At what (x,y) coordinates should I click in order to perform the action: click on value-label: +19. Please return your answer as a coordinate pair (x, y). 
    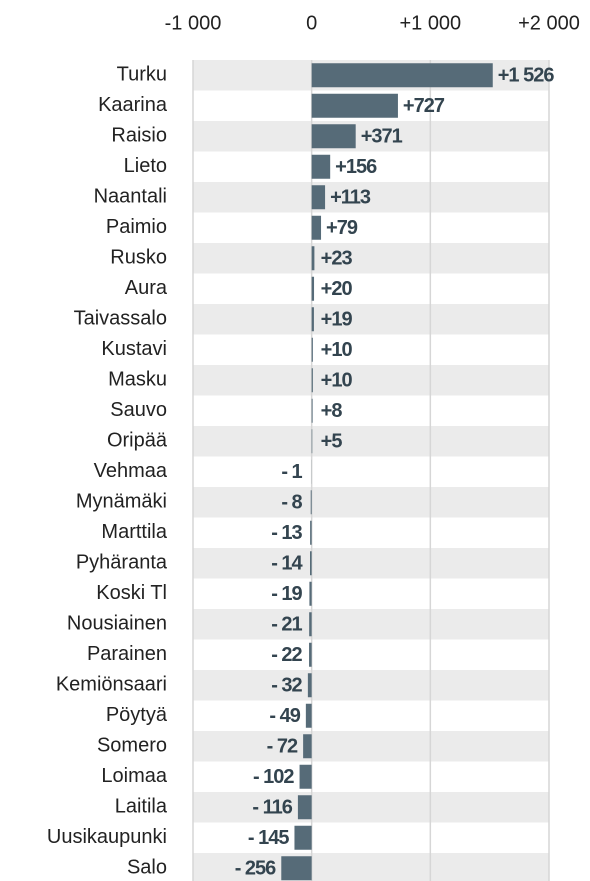
    Looking at the image, I should click on (337, 320).